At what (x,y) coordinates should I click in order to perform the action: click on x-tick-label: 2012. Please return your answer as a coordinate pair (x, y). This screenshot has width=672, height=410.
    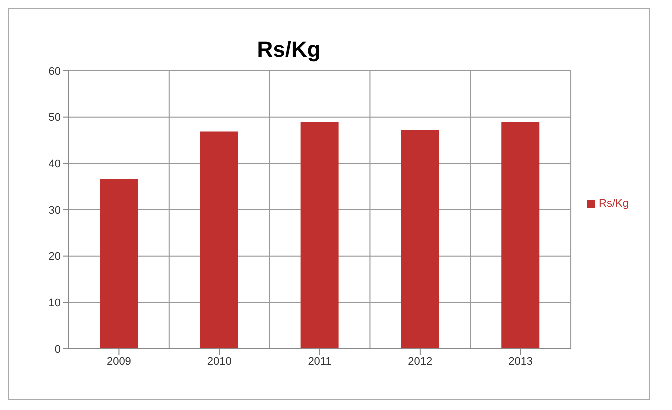
    Looking at the image, I should click on (420, 362).